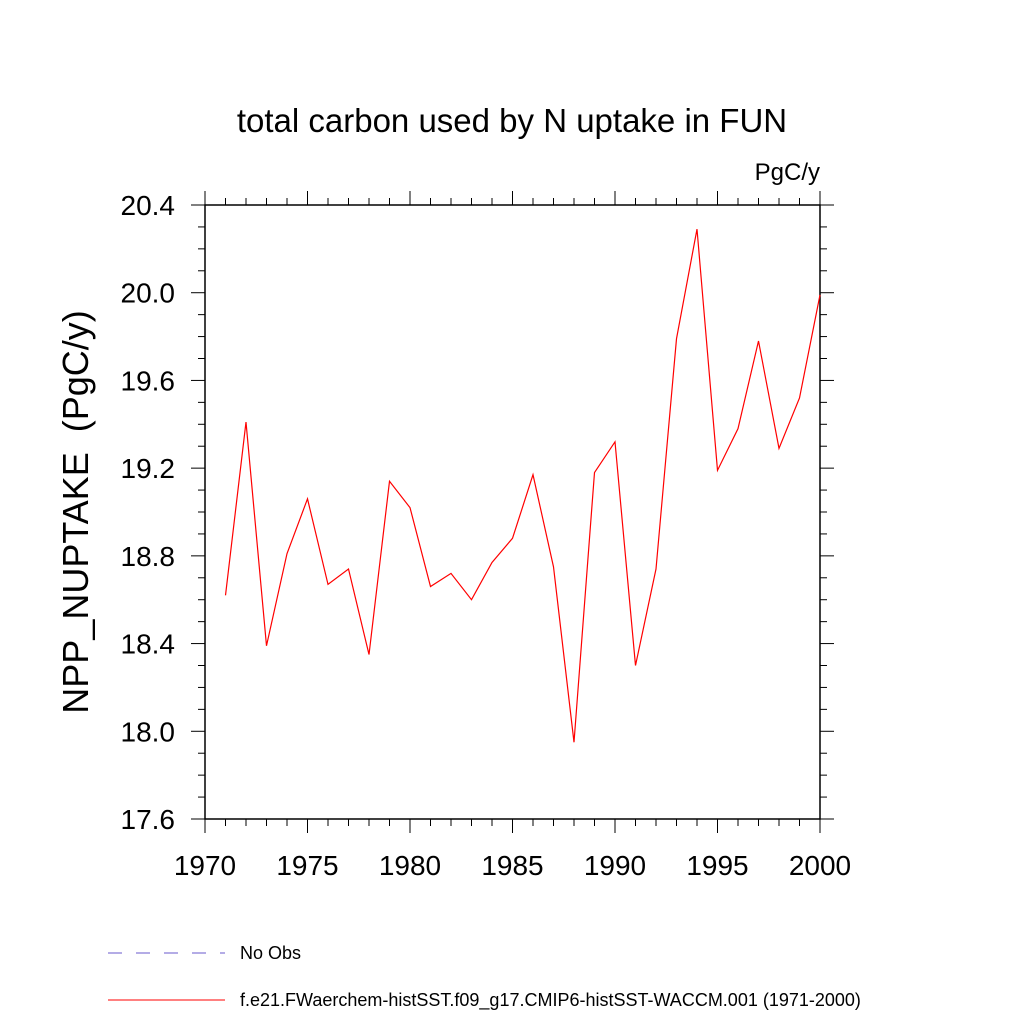  Describe the element at coordinates (270, 953) in the screenshot. I see `legend-label-no-obs: No Obs` at that location.